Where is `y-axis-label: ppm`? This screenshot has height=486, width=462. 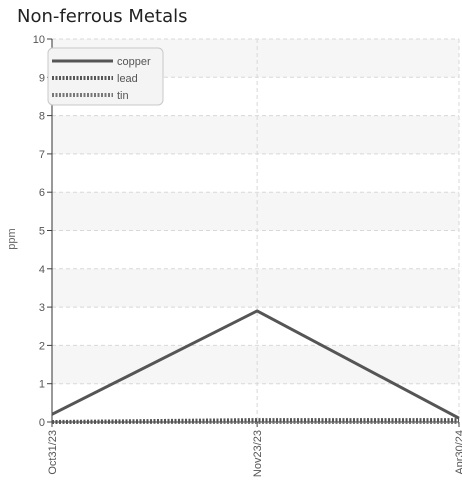 y-axis-label: ppm is located at coordinates (12, 238).